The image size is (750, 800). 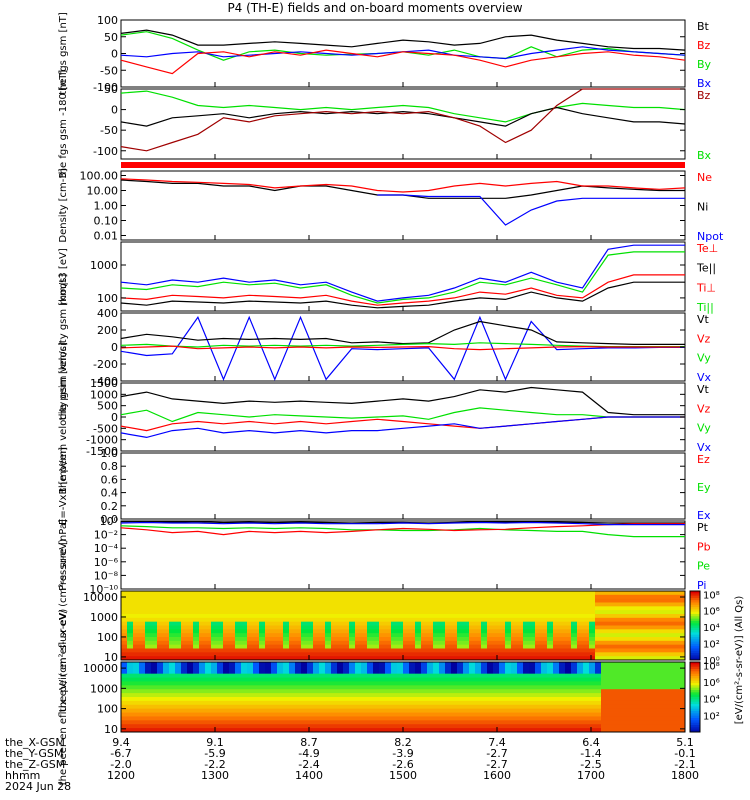 I want to click on y-tick-label: 10⁰, so click(x=109, y=521).